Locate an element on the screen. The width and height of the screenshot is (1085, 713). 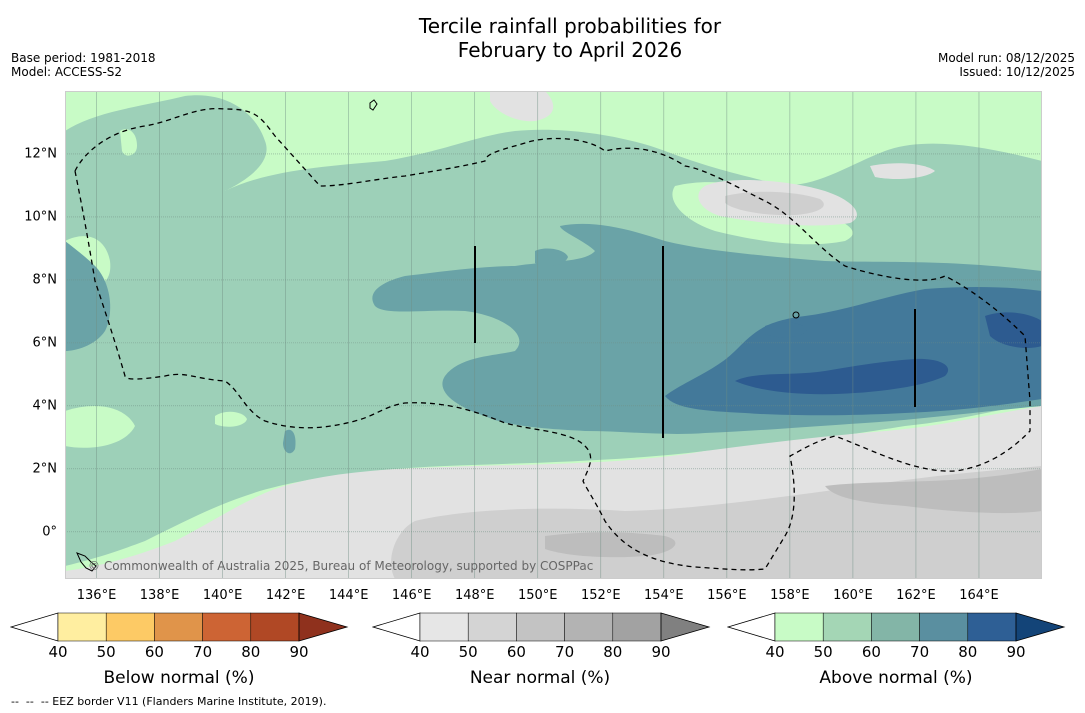
lat-label: 12°N is located at coordinates (40, 154).